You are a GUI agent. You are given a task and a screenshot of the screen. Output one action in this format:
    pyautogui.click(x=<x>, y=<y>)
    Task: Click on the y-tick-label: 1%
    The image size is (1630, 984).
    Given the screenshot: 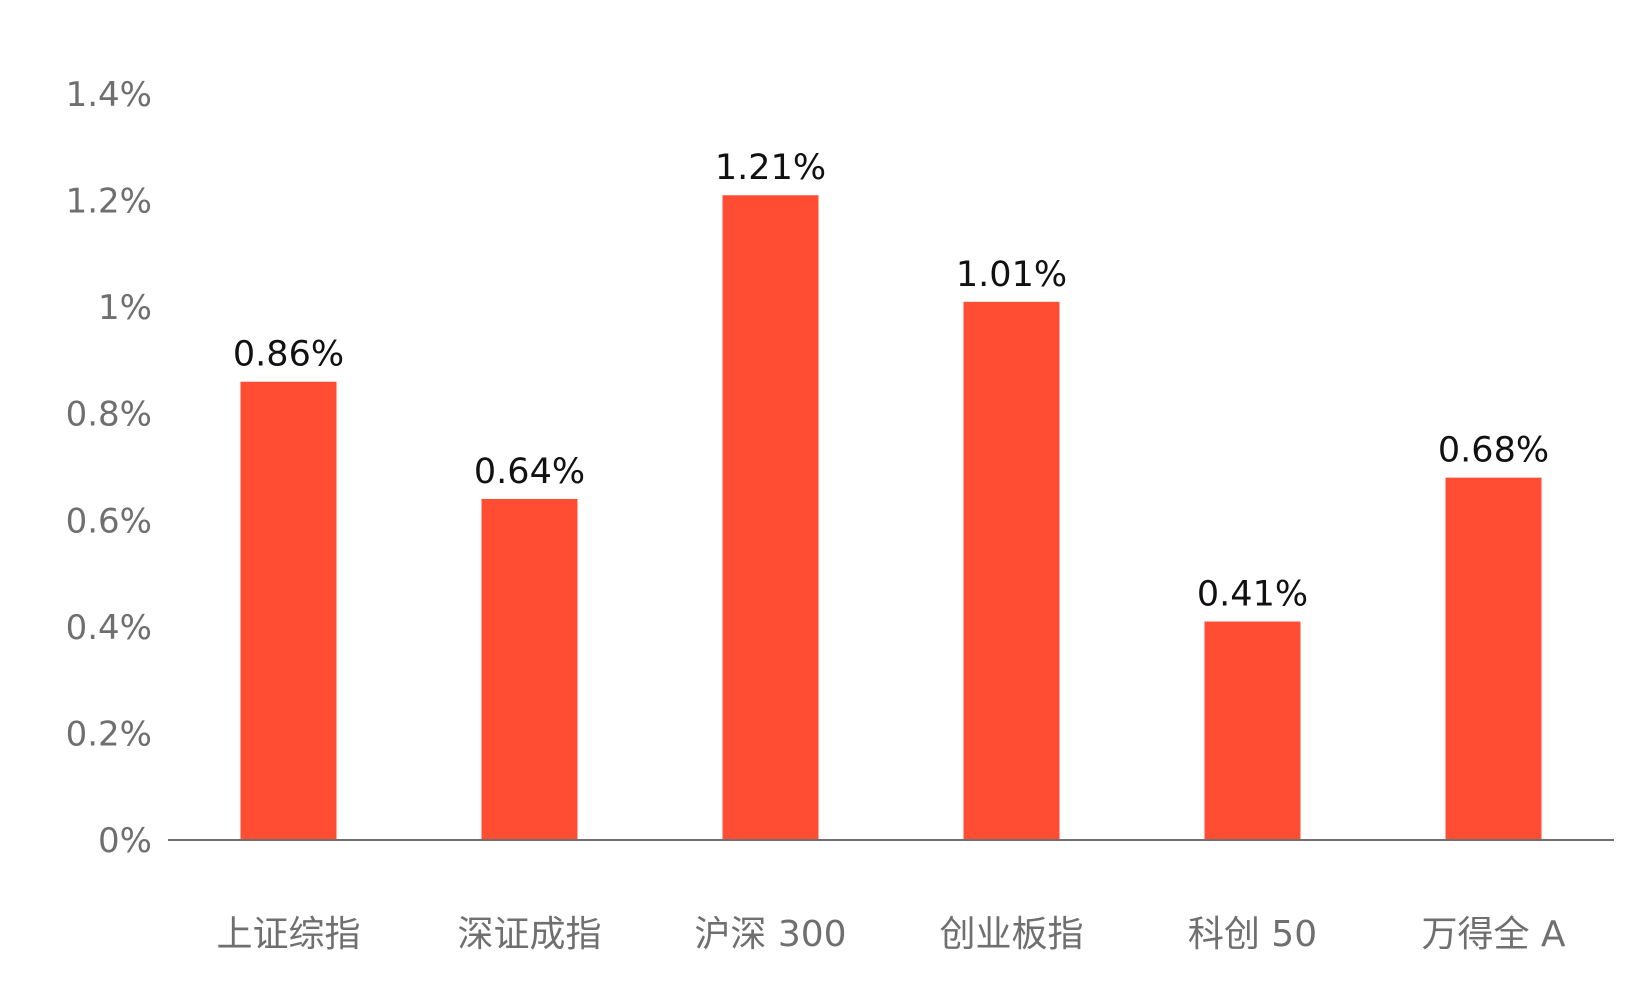 What is the action you would take?
    pyautogui.click(x=125, y=308)
    